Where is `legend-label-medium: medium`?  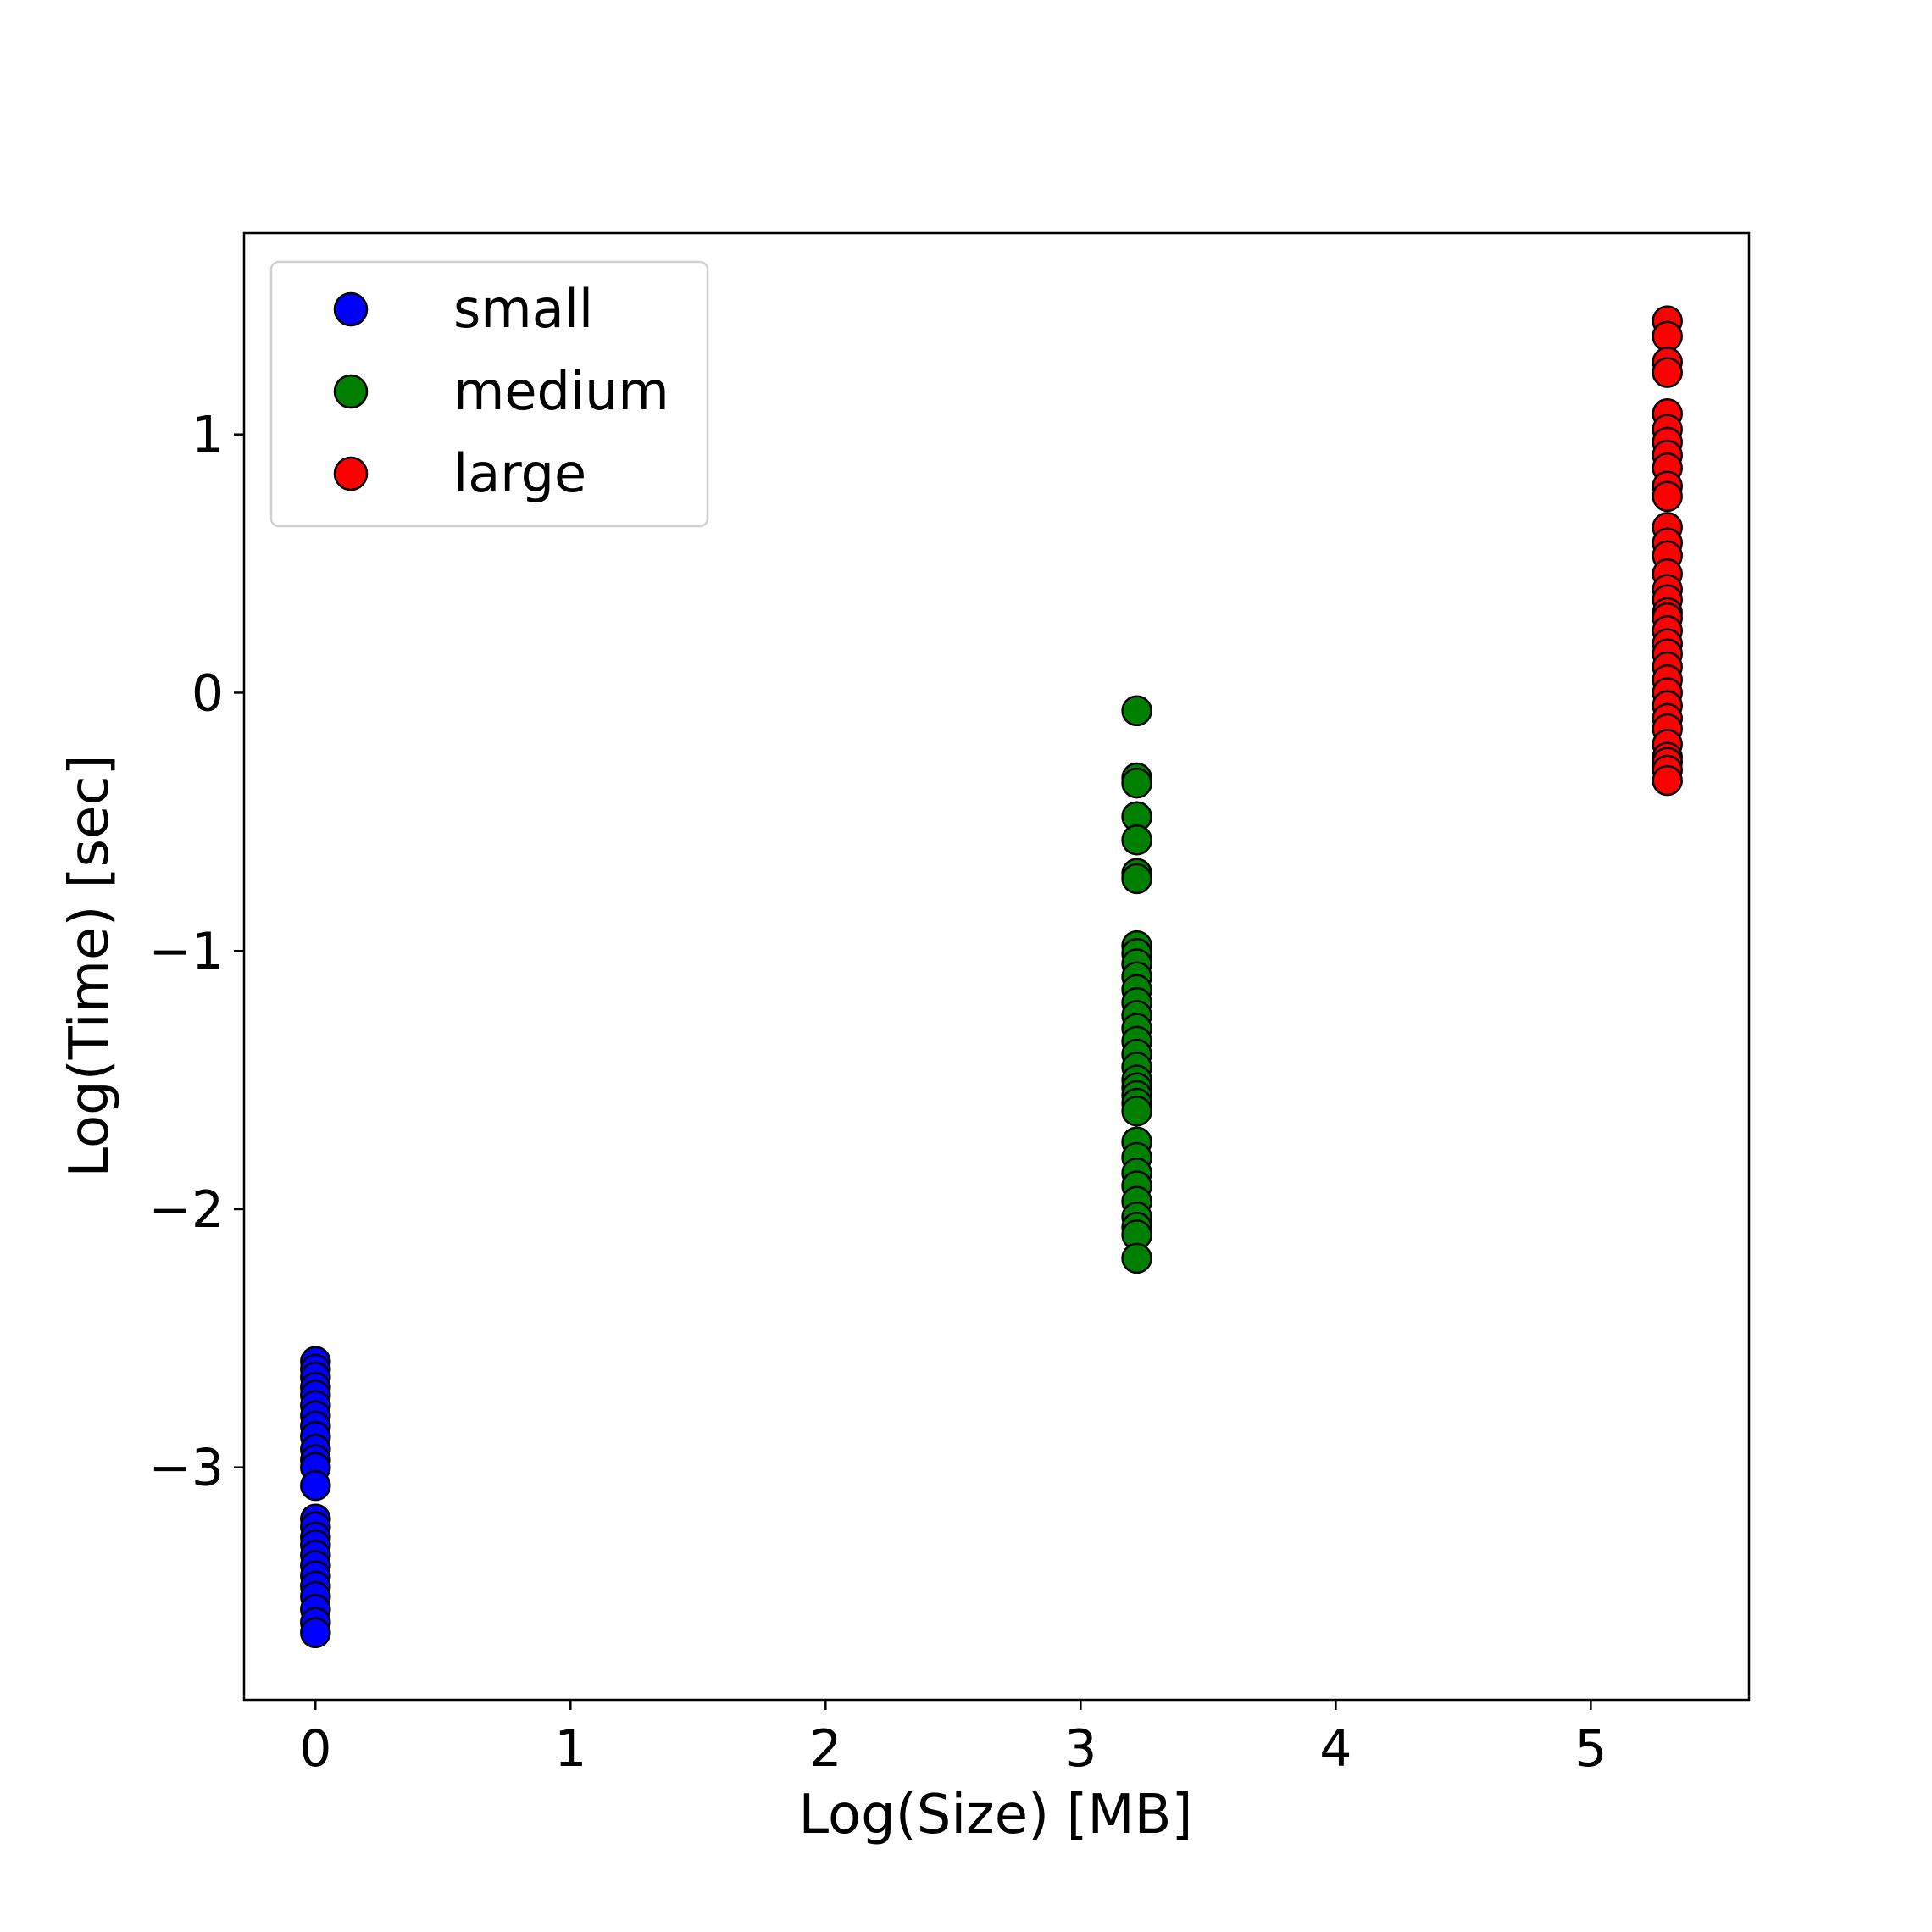
legend-label-medium: medium is located at coordinates (561, 391).